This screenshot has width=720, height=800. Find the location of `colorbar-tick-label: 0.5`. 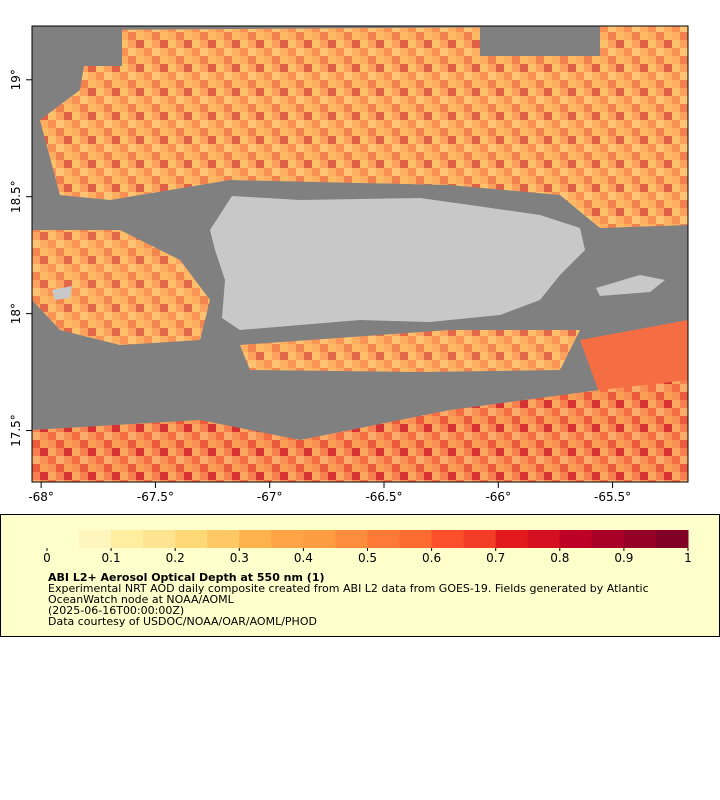

colorbar-tick-label: 0.5 is located at coordinates (367, 558).